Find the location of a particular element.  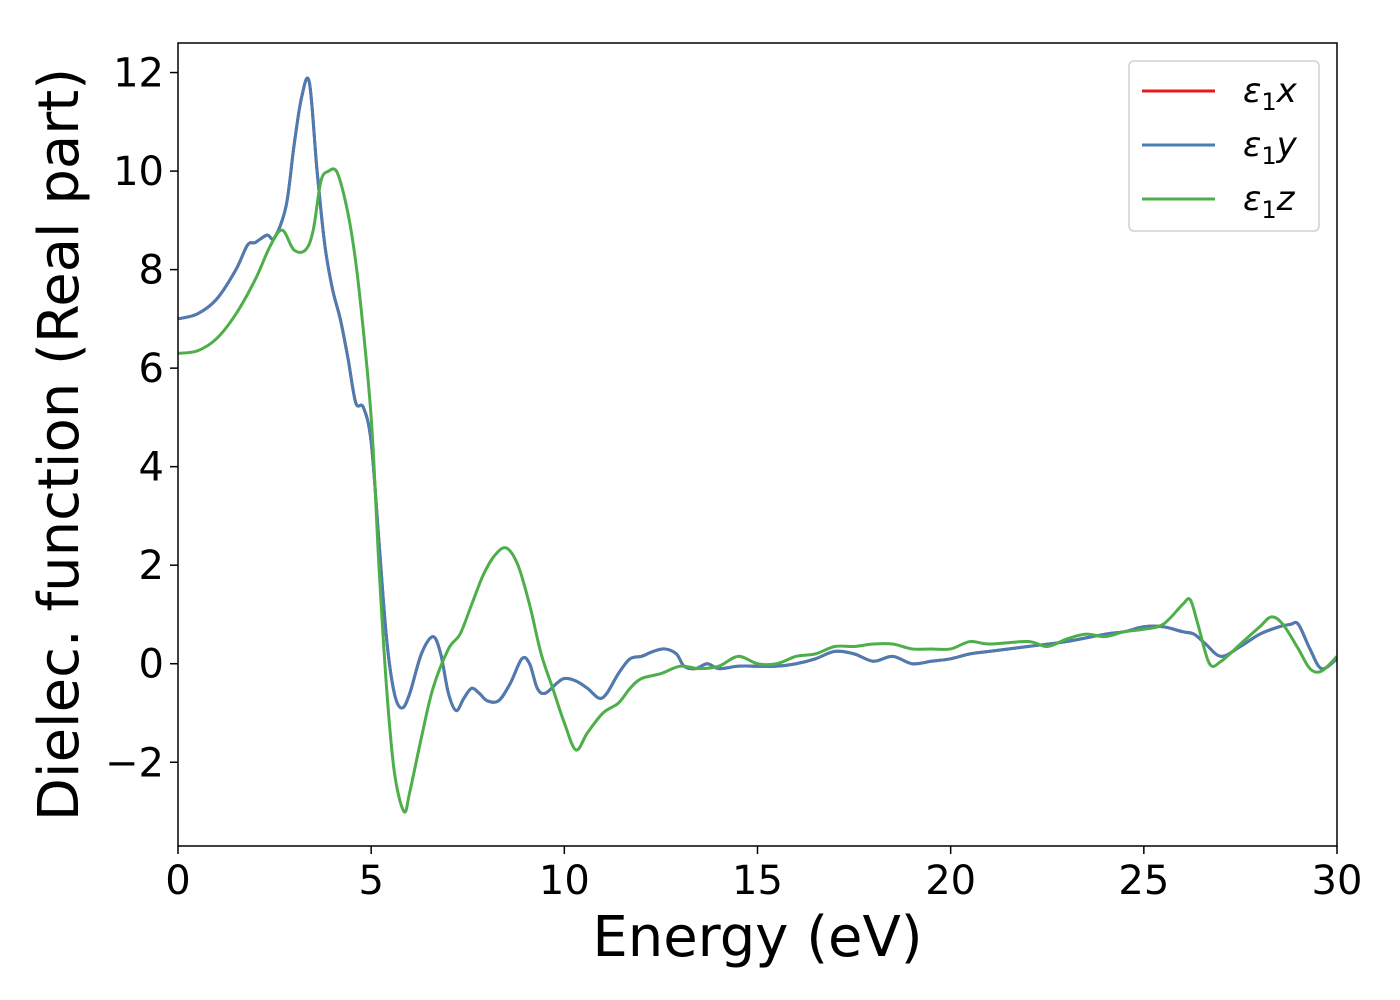

legend: ε1x ε1y ε1z is located at coordinates (1224, 146).